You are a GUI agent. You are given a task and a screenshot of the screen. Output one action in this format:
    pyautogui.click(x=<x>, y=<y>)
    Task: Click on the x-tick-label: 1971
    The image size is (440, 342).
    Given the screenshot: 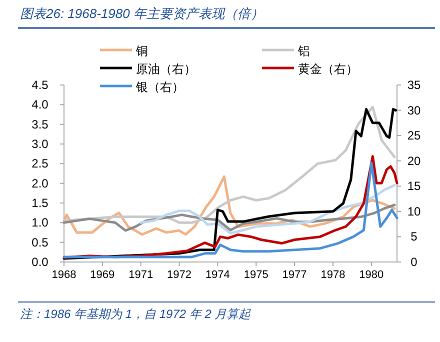 What is the action you would take?
    pyautogui.click(x=141, y=275)
    